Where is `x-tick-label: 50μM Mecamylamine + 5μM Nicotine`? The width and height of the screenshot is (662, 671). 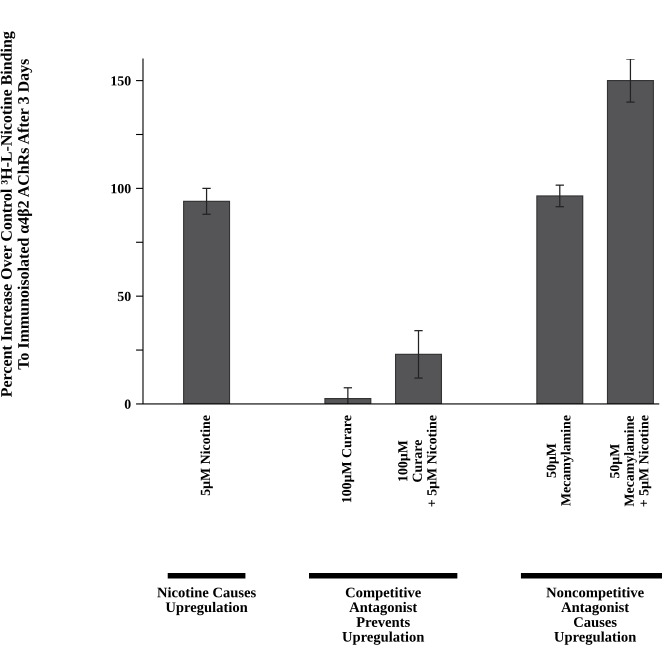
x-tick-label: 50μM Mecamylamine + 5μM Nicotine is located at coordinates (631, 460).